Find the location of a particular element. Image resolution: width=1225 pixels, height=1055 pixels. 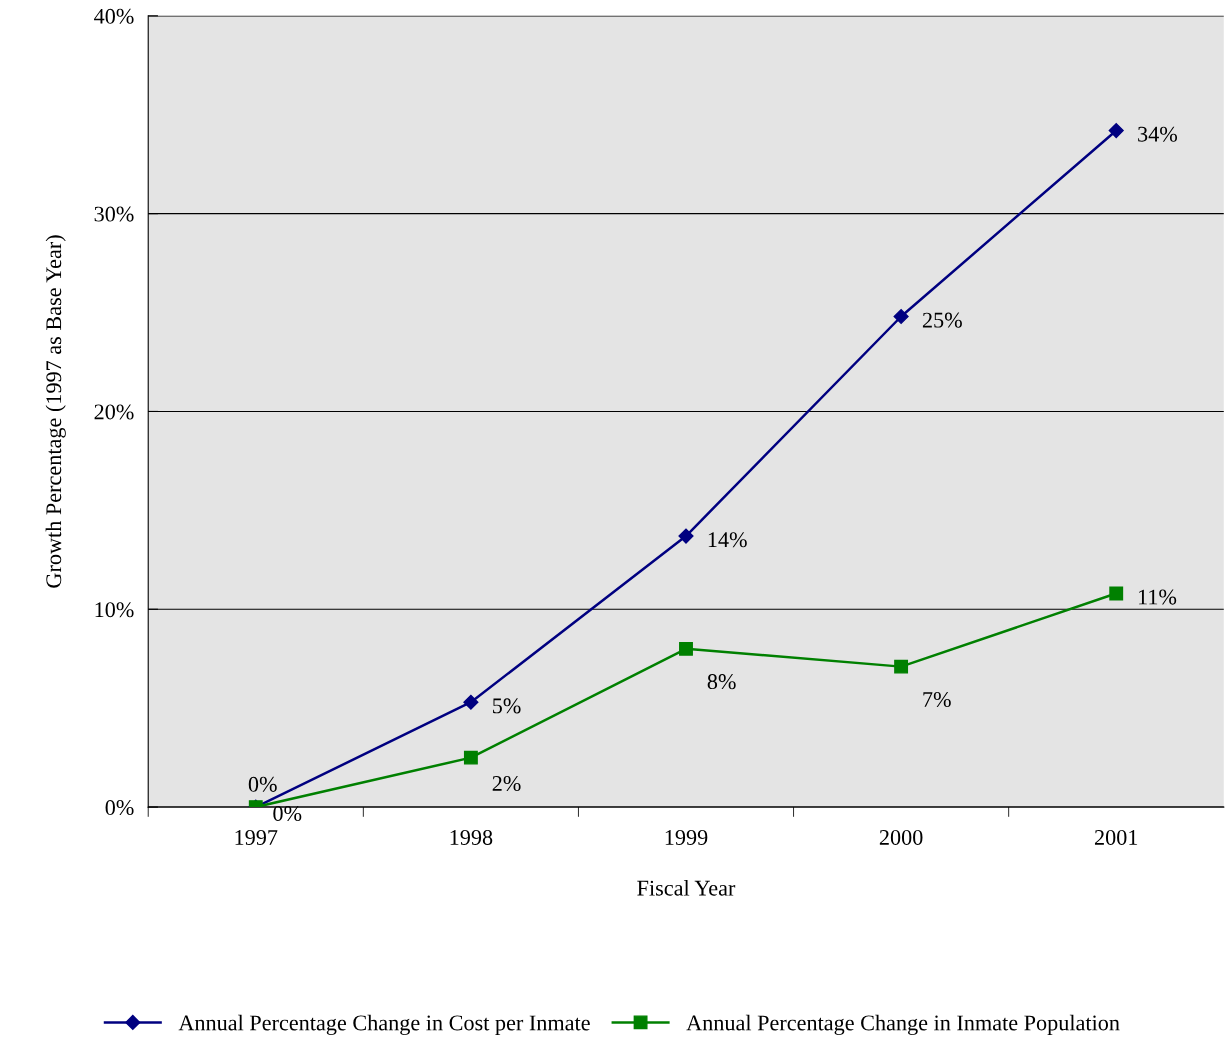

x-tick-label: 2000 is located at coordinates (901, 837).